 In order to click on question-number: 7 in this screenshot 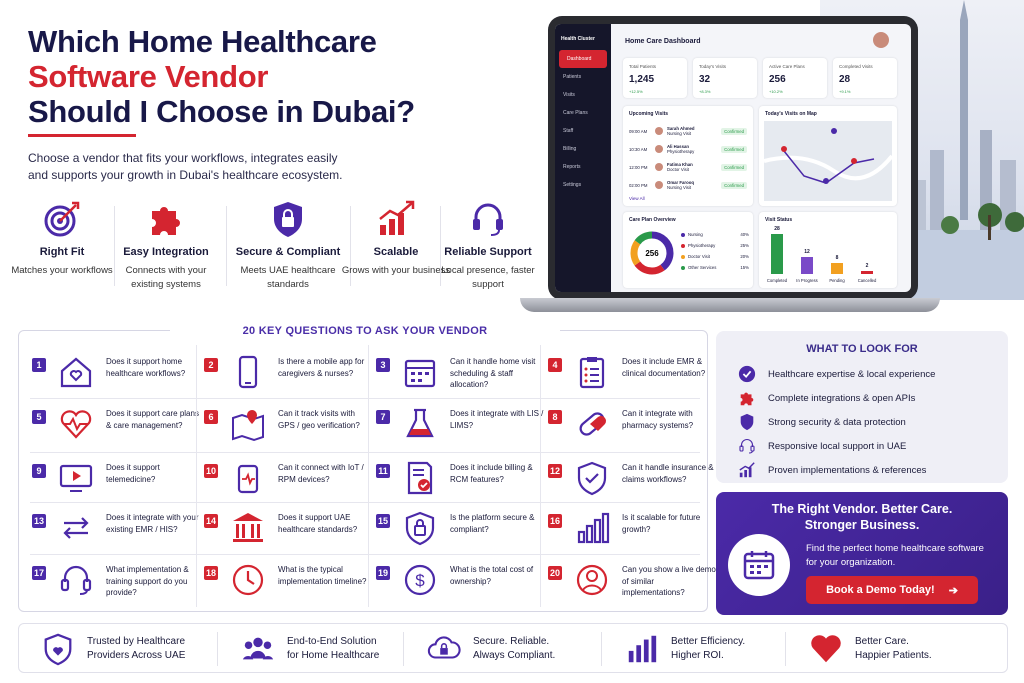, I will do `click(383, 417)`.